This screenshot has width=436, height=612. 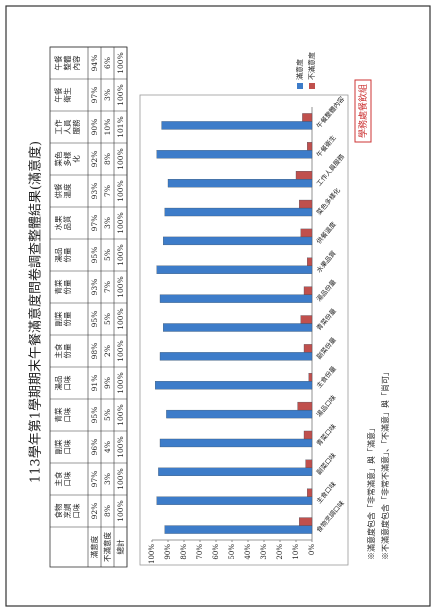 What do you see at coordinates (216, 552) in the screenshot?
I see `y-tick-label: 60%` at bounding box center [216, 552].